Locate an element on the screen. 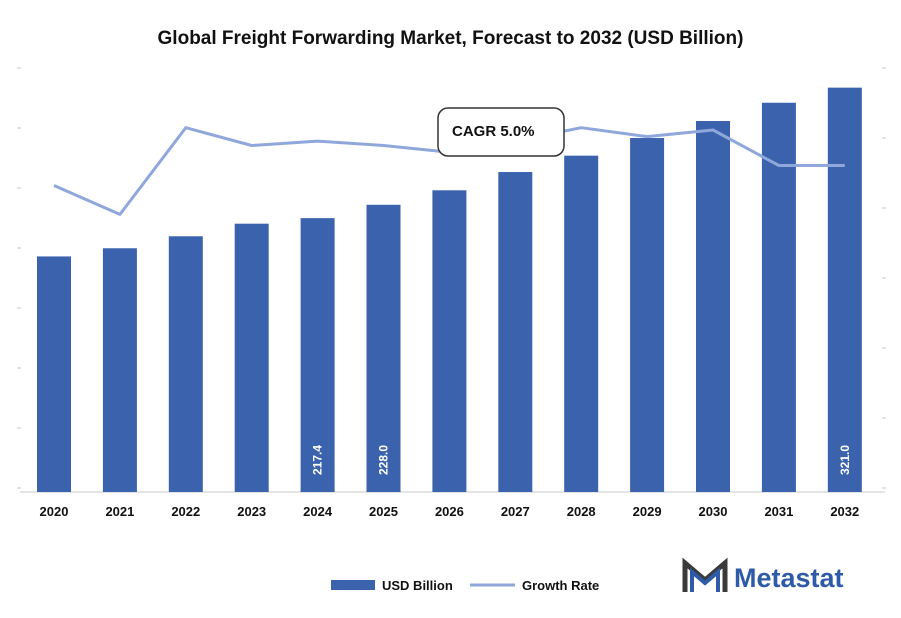 This screenshot has height=618, width=901. x-tick-label-2021: 2021 is located at coordinates (119, 511).